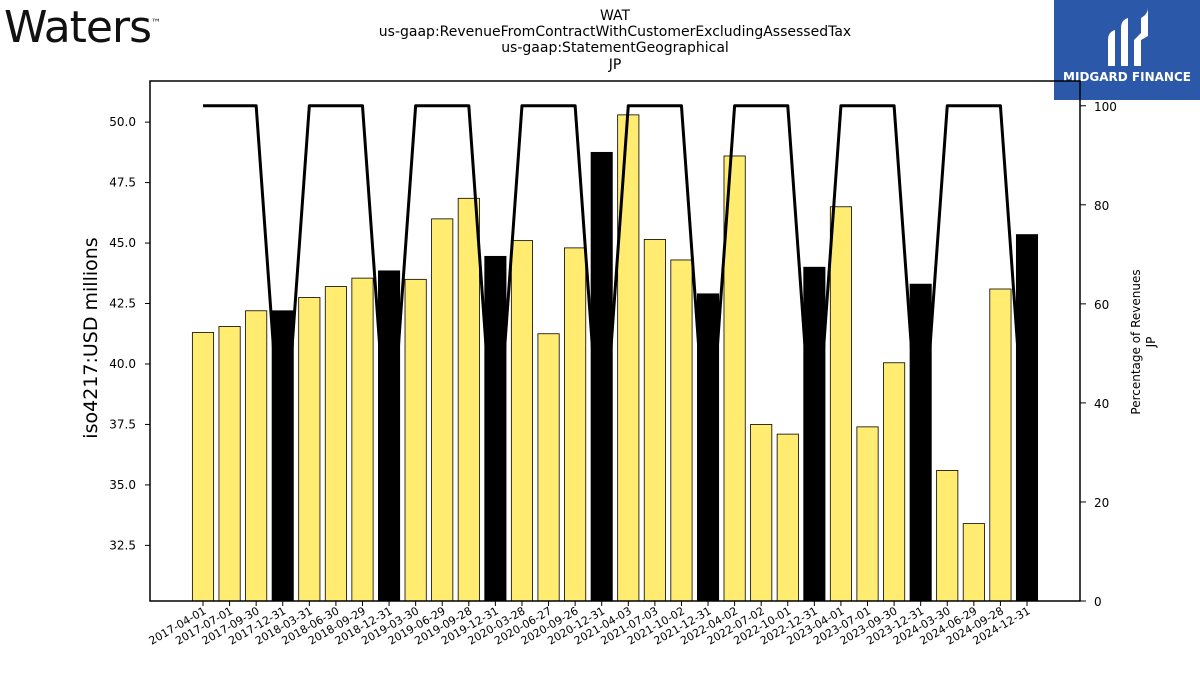 This screenshot has height=675, width=1200. Describe the element at coordinates (122, 485) in the screenshot. I see `y-left-tick-label: 35.0` at that location.